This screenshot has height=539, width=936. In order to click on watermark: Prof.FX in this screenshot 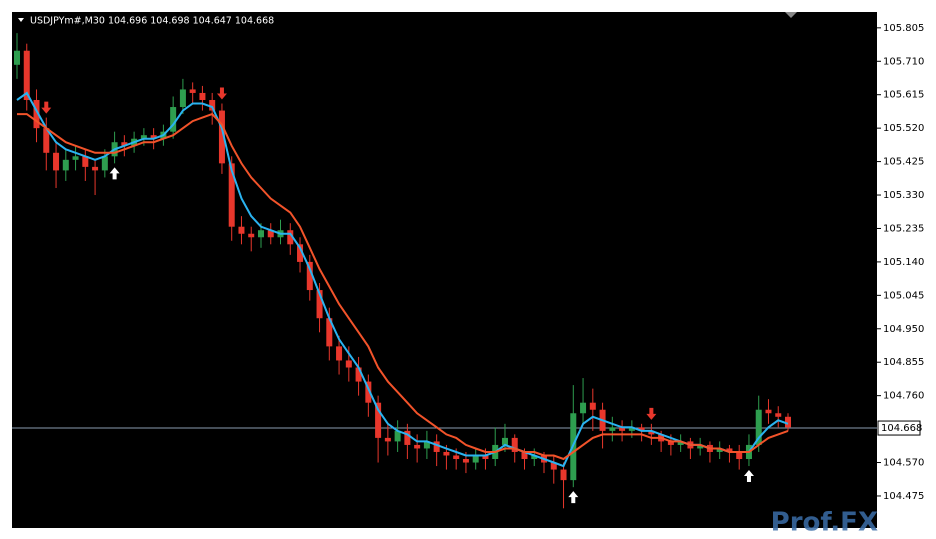, I will do `click(824, 523)`.